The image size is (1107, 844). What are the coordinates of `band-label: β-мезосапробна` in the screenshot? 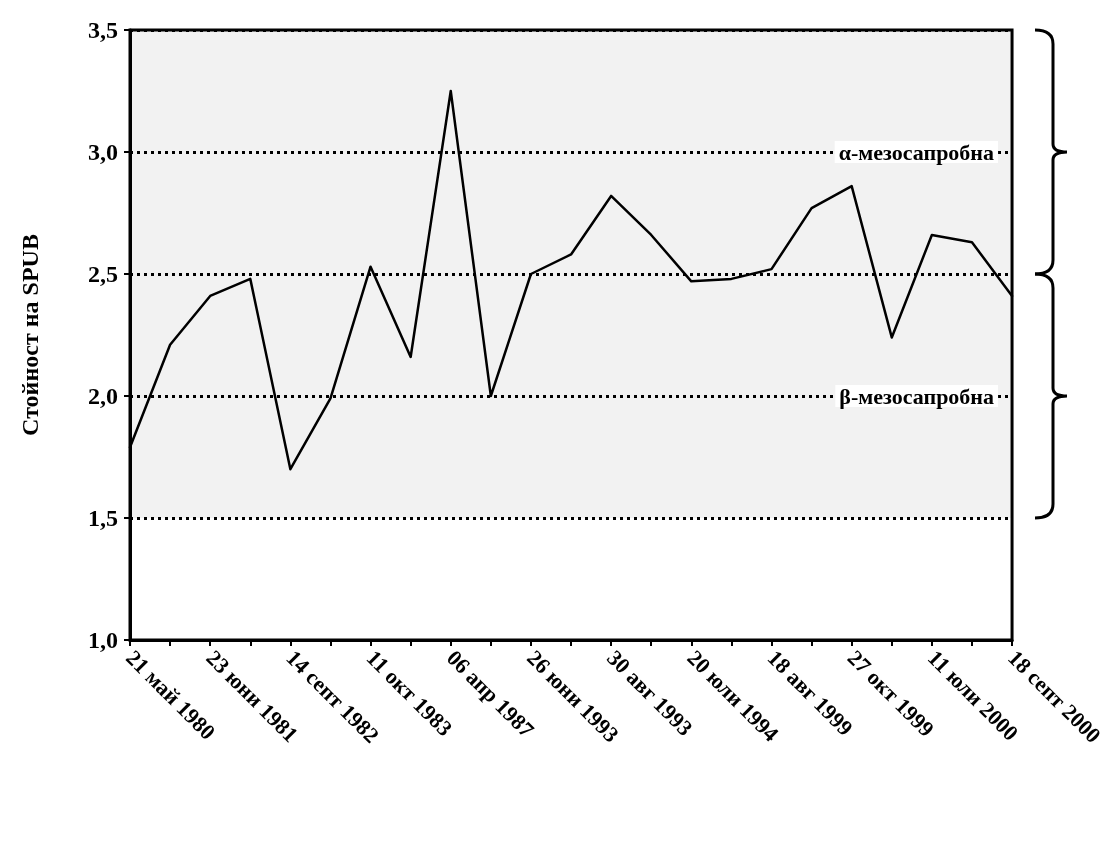 It's located at (917, 396).